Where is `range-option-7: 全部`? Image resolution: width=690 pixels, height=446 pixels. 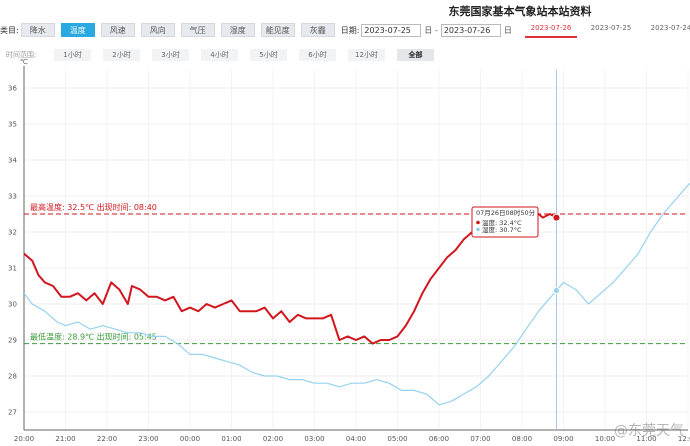
range-option-7: 全部 is located at coordinates (415, 55).